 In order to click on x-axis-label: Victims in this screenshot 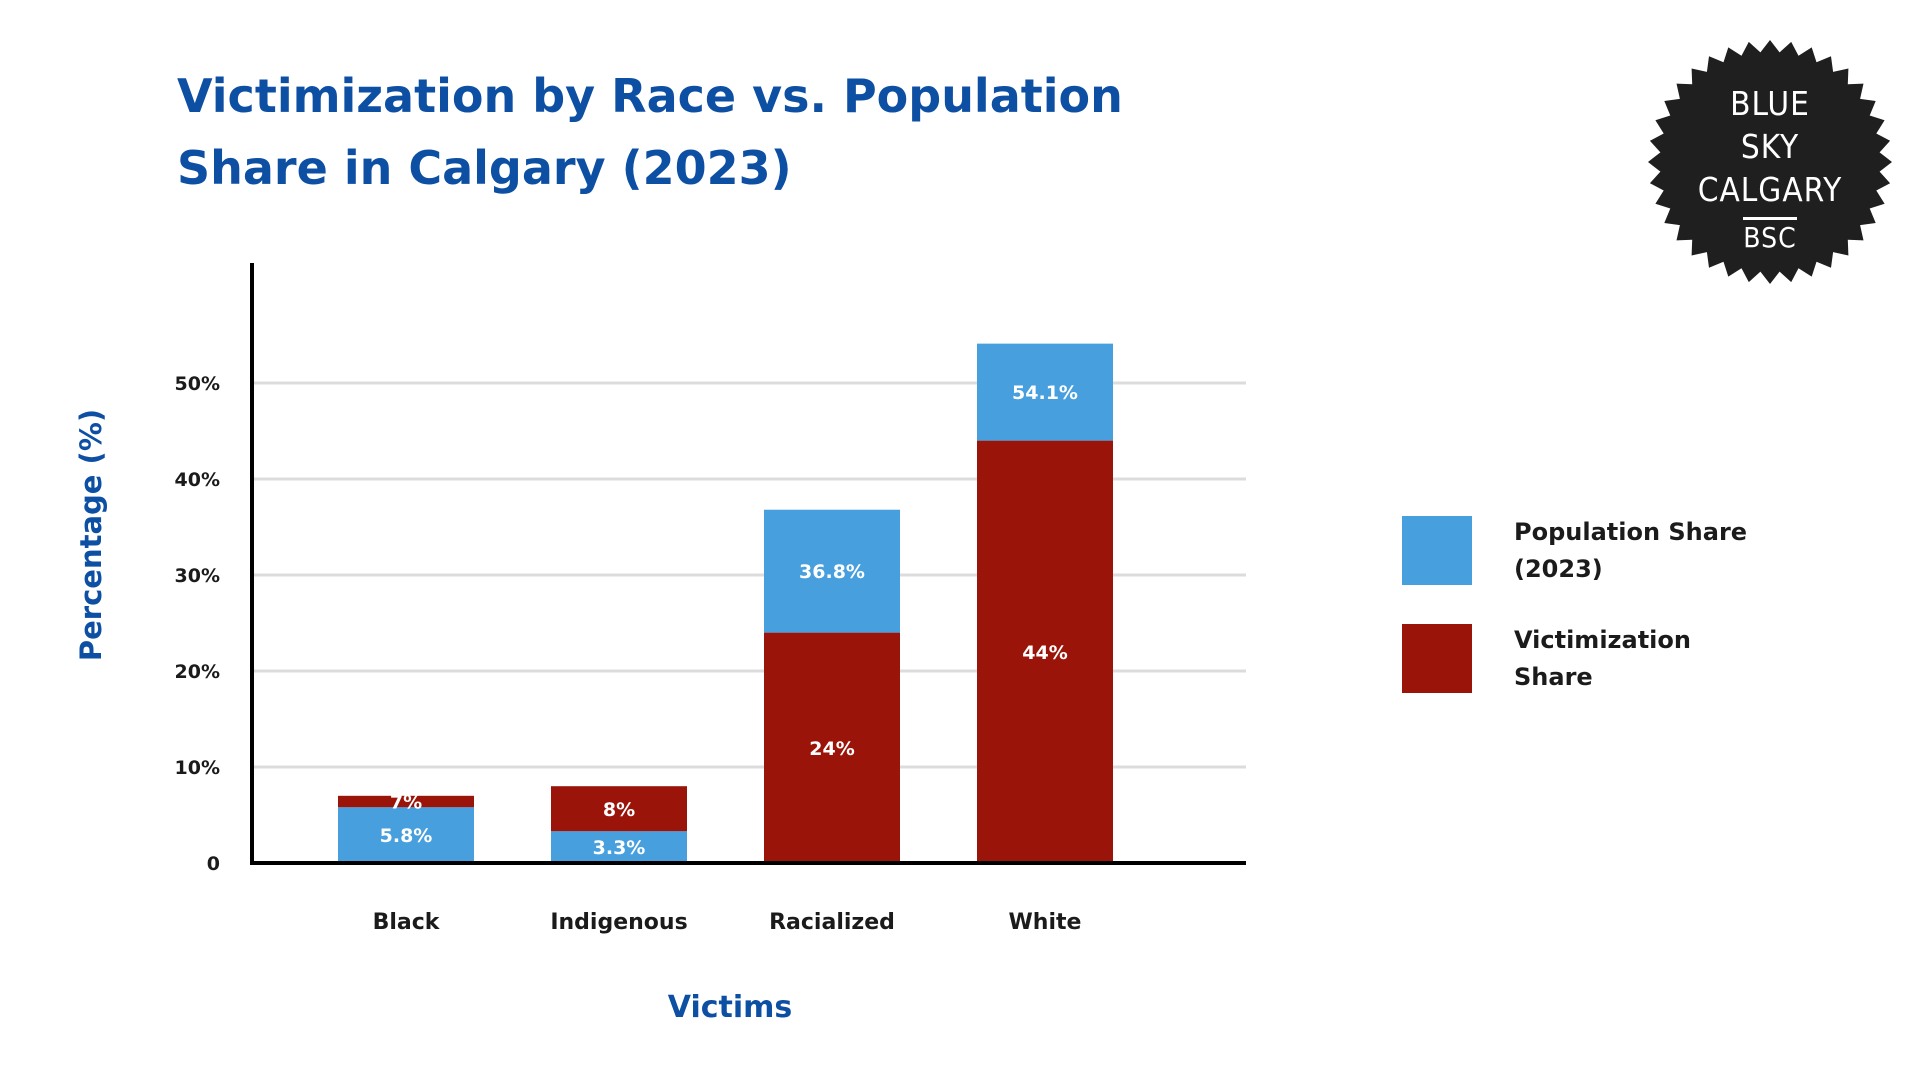, I will do `click(730, 1007)`.